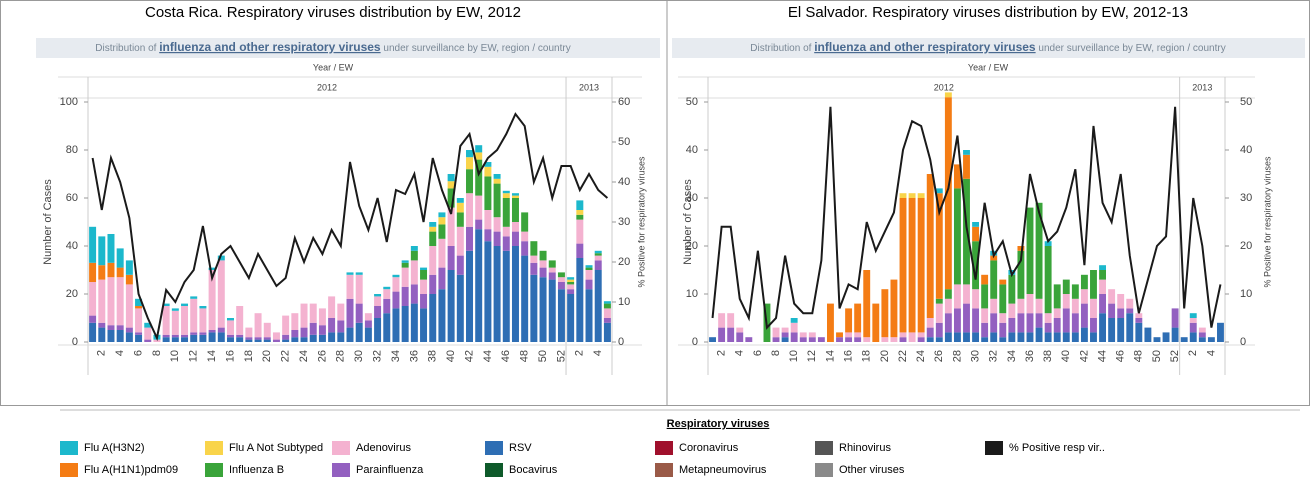 The height and width of the screenshot is (479, 1310). What do you see at coordinates (723, 470) in the screenshot?
I see `legend-label: Metapneumovirus` at bounding box center [723, 470].